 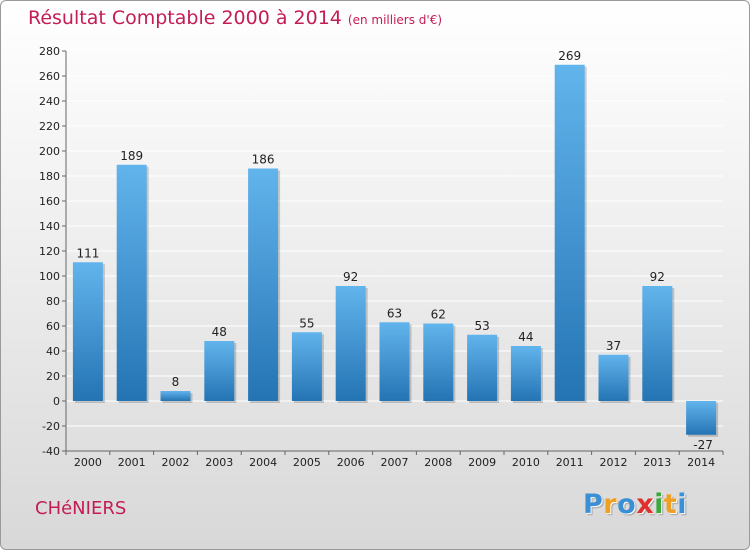 I want to click on y-tick-label: 220, so click(x=49, y=126).